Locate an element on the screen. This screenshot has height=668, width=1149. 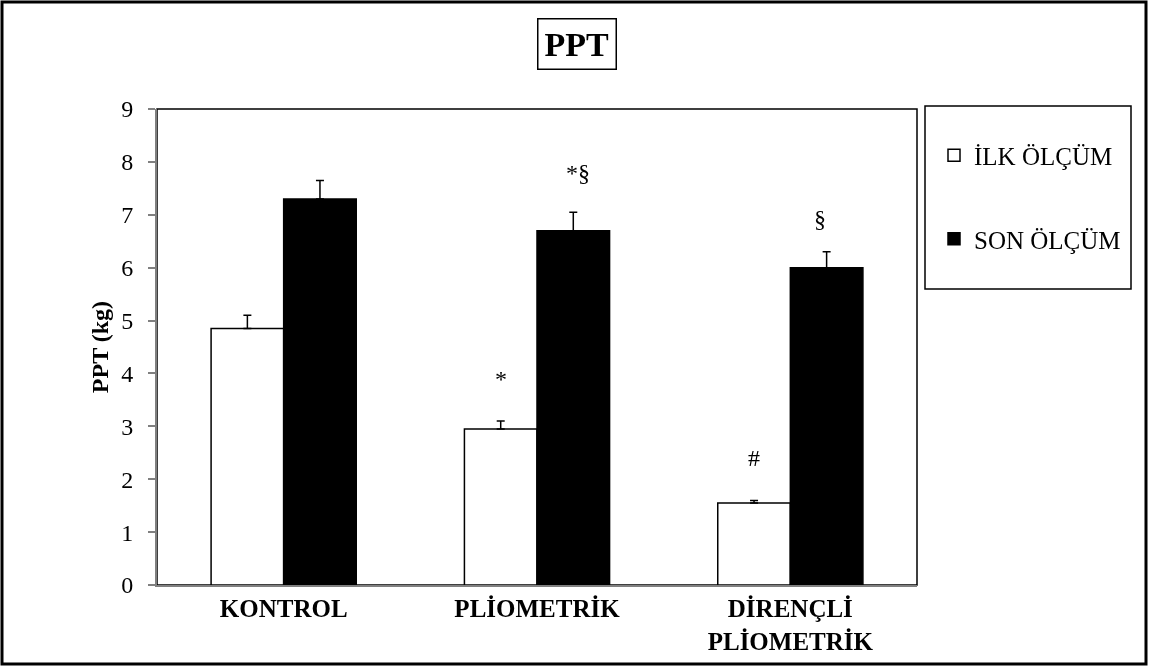
annotation: # is located at coordinates (754, 458).